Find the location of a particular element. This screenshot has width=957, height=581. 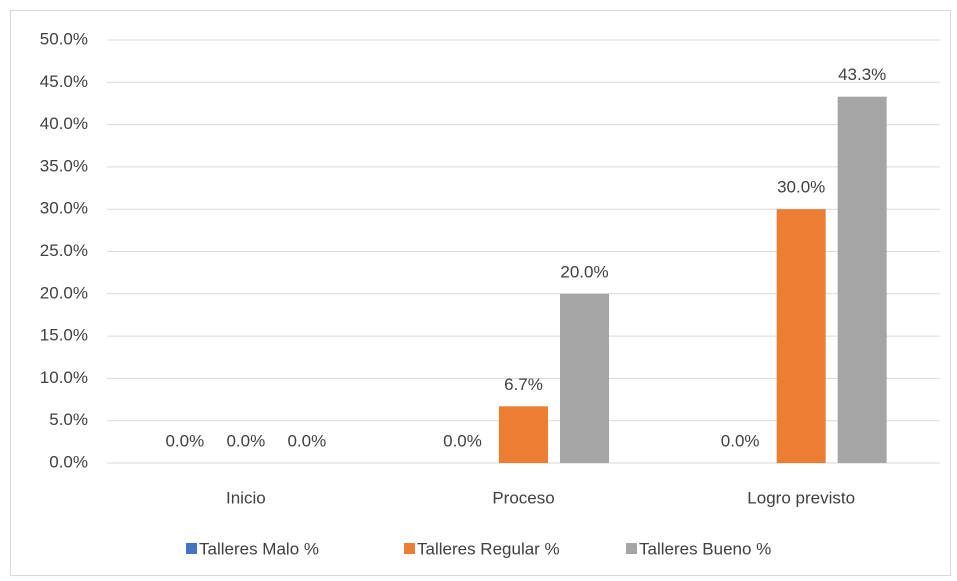

y-tick-label: 0.0% is located at coordinates (68, 461).